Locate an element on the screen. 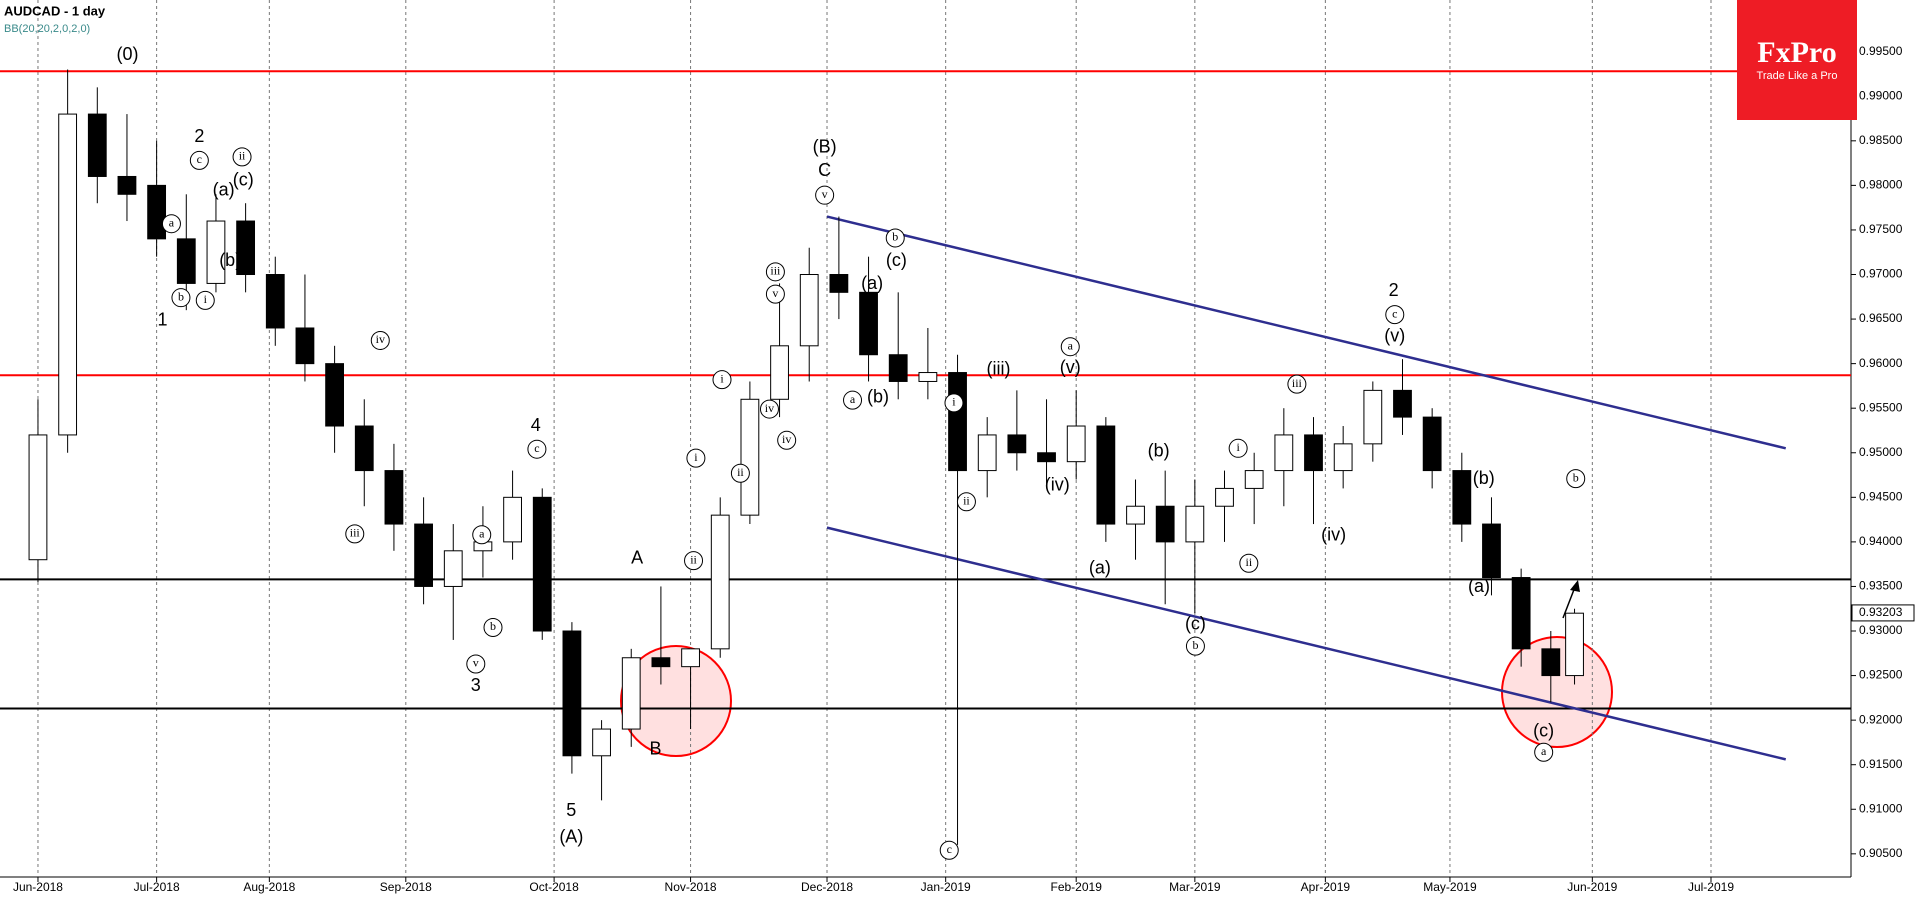 This screenshot has height=898, width=1918. x-tick-label: Apr-2019 is located at coordinates (1326, 887).